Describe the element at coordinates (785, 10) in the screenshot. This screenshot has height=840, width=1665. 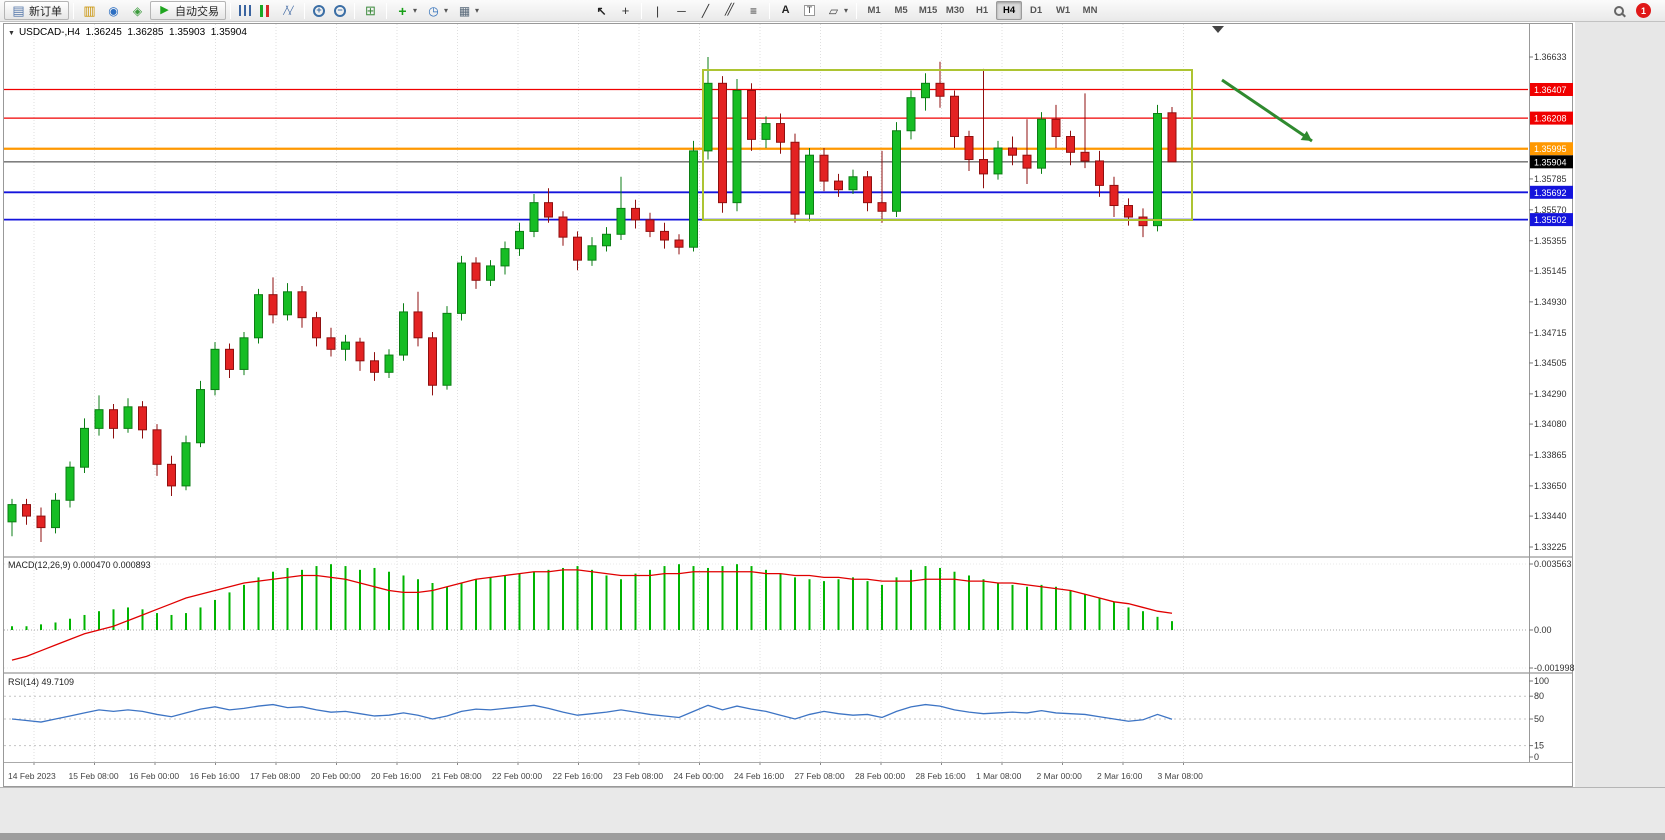
I see `text-button` at that location.